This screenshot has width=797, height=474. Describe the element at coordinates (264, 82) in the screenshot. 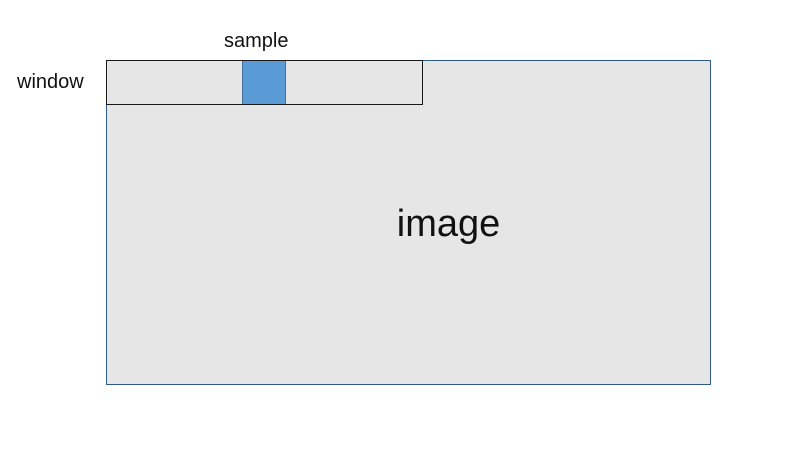

I see `sample-region` at that location.